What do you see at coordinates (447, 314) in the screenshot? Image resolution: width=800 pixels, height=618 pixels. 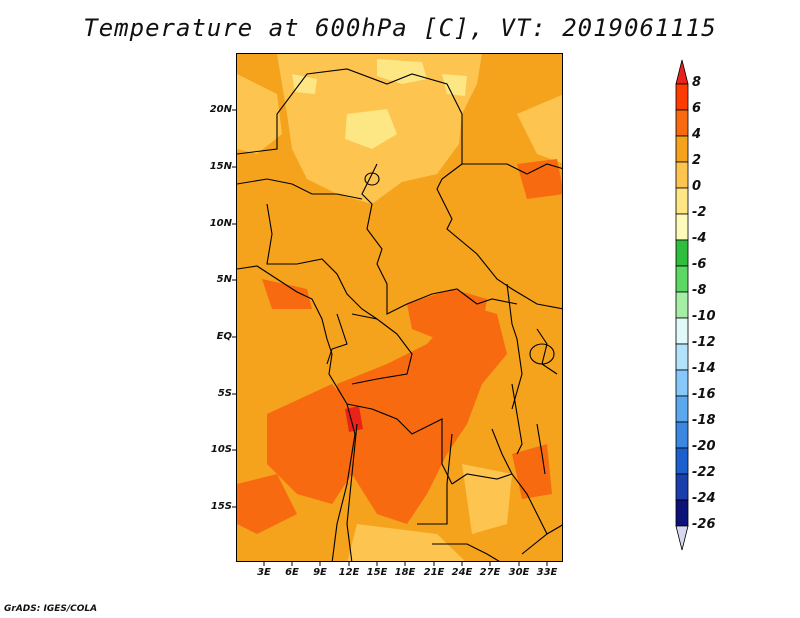 I see `warm-region-congo` at bounding box center [447, 314].